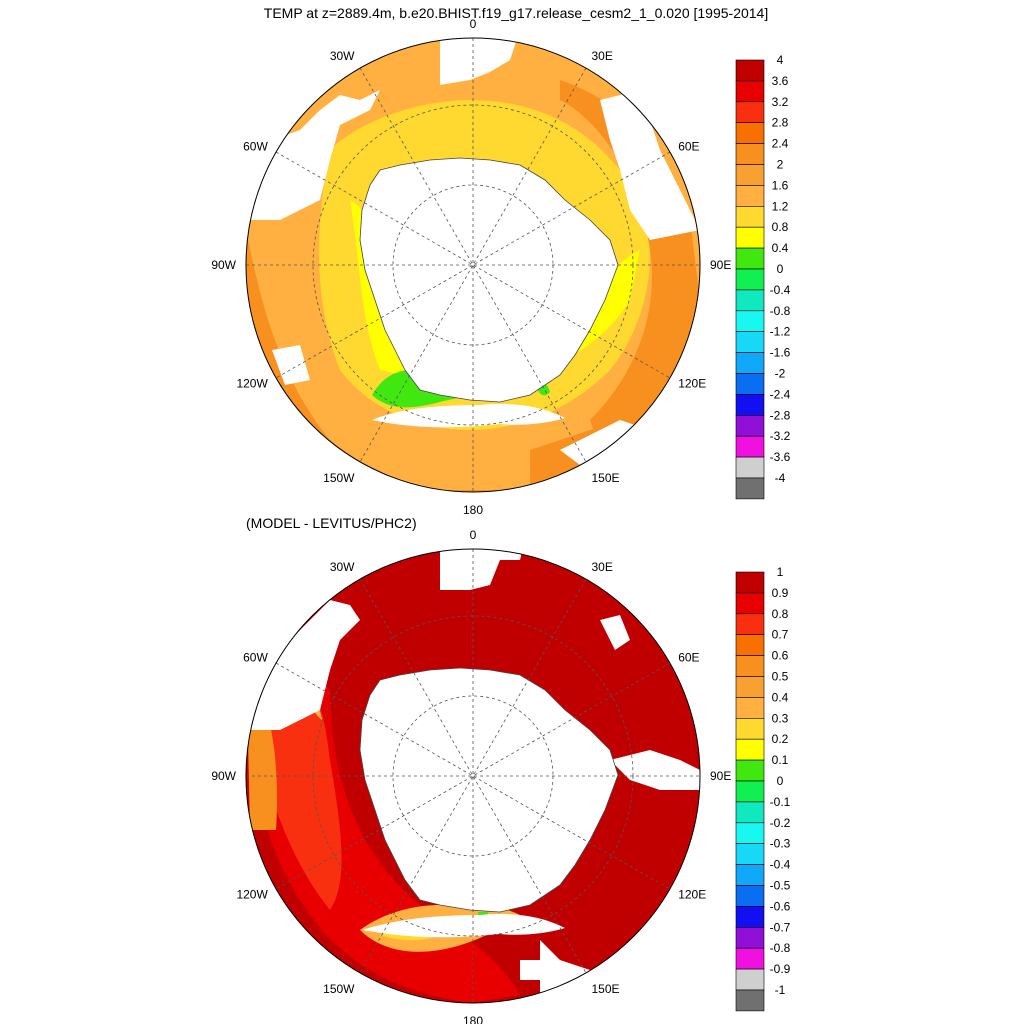 The width and height of the screenshot is (1024, 1024). What do you see at coordinates (331, 523) in the screenshot?
I see `panel-2-title: (MODEL - LEVITUS/PHC2)` at bounding box center [331, 523].